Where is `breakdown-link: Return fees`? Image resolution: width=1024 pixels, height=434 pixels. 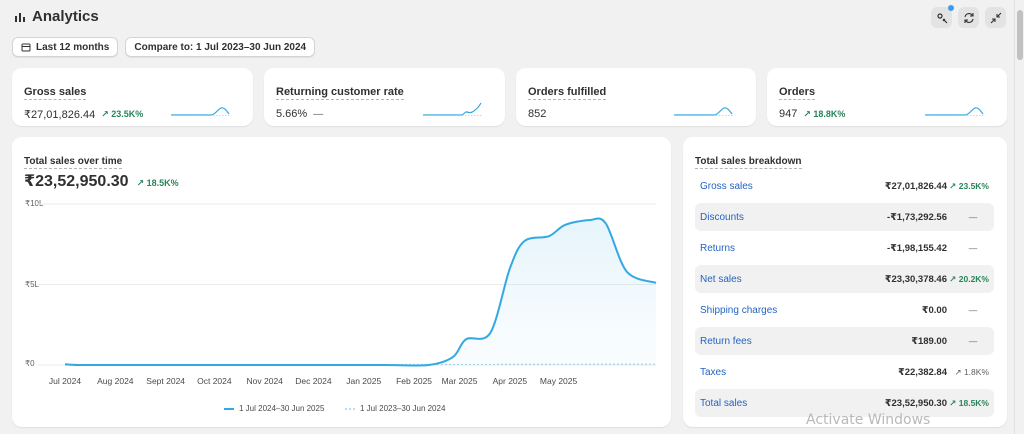
breakdown-link: Return fees is located at coordinates (726, 341).